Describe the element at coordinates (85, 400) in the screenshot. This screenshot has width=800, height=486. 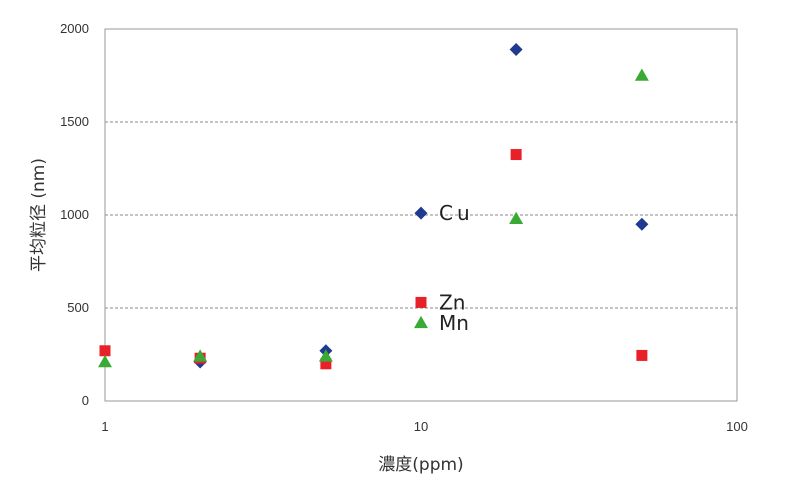
I see `y-tick-label: 0` at that location.